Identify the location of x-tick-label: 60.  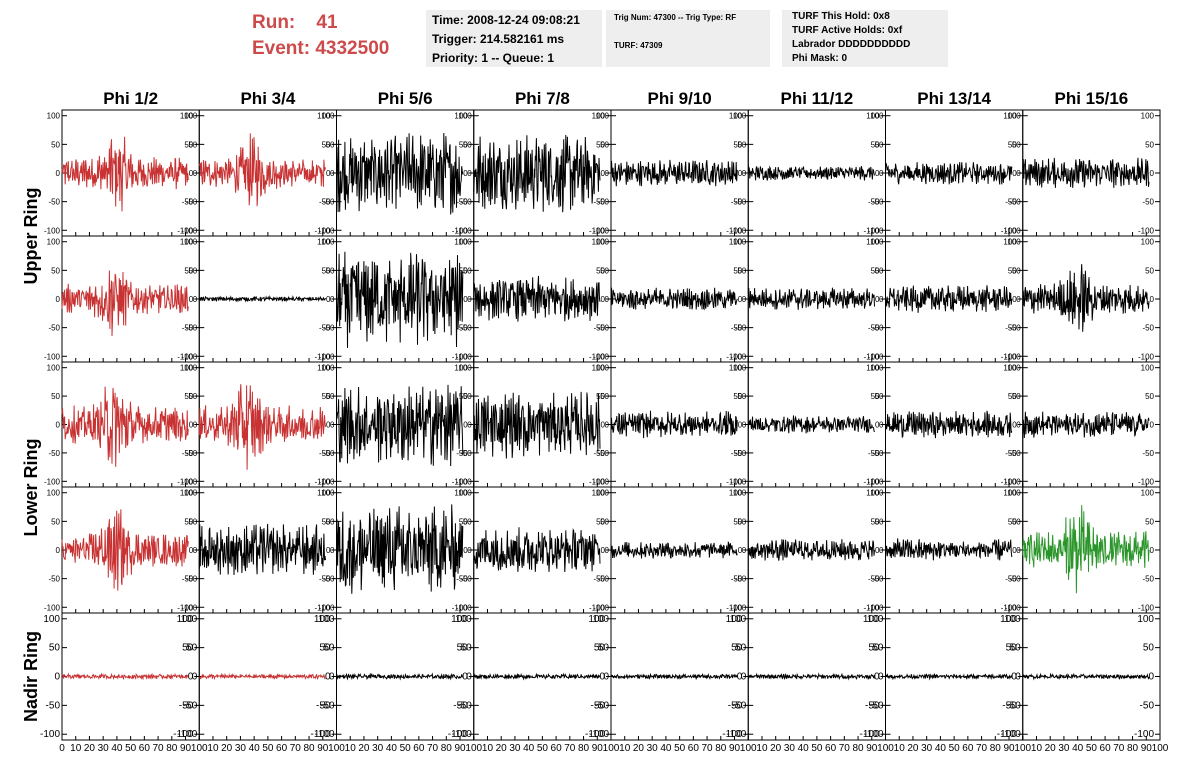
(694, 748).